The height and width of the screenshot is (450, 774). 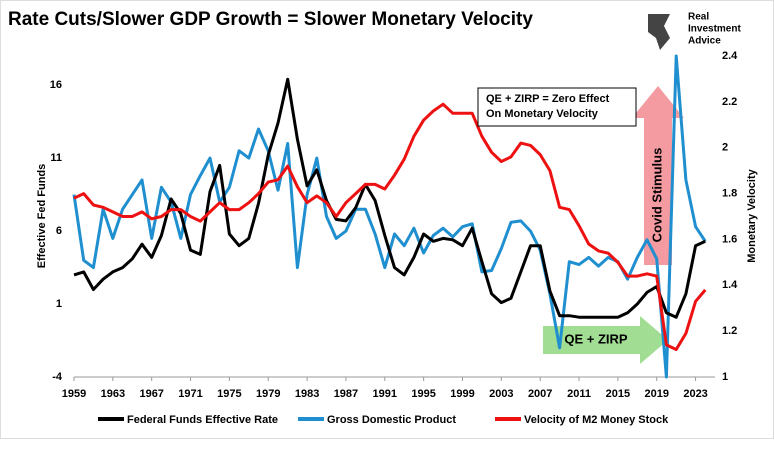 I want to click on x-tick-label: 1963, so click(x=113, y=394).